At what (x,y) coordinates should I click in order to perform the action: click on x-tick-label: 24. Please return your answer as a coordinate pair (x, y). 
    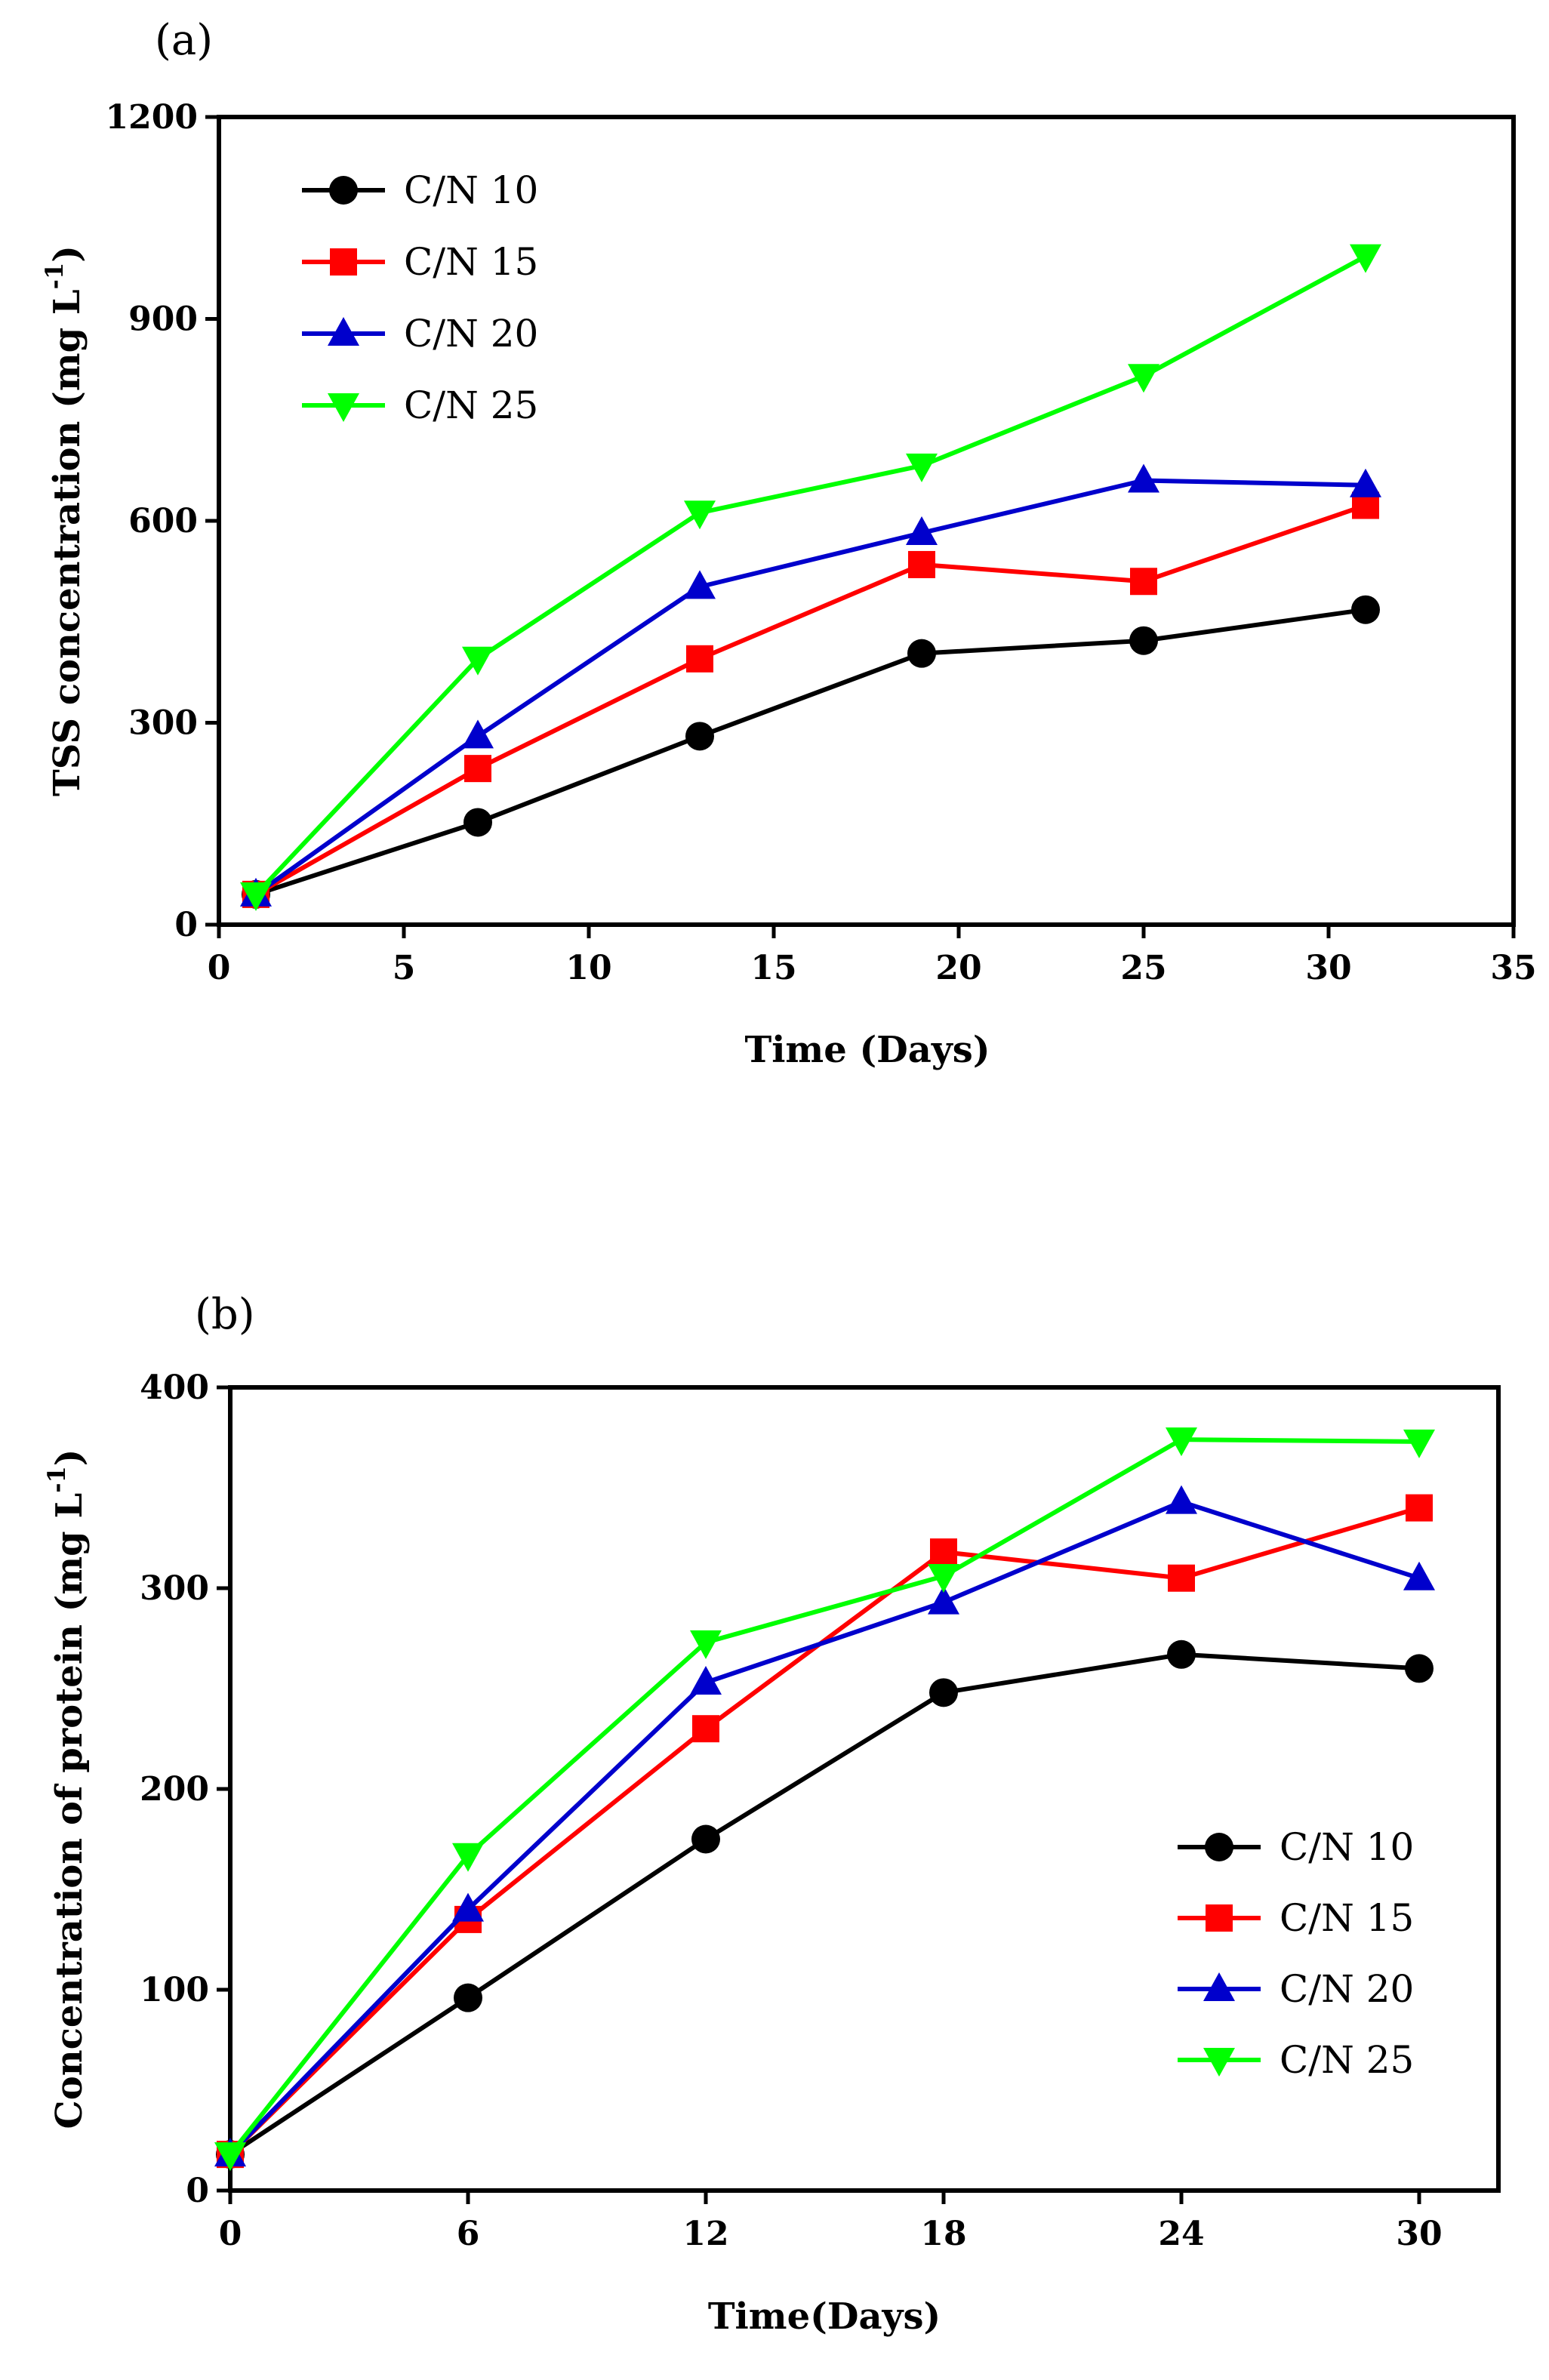
    Looking at the image, I should click on (1181, 2234).